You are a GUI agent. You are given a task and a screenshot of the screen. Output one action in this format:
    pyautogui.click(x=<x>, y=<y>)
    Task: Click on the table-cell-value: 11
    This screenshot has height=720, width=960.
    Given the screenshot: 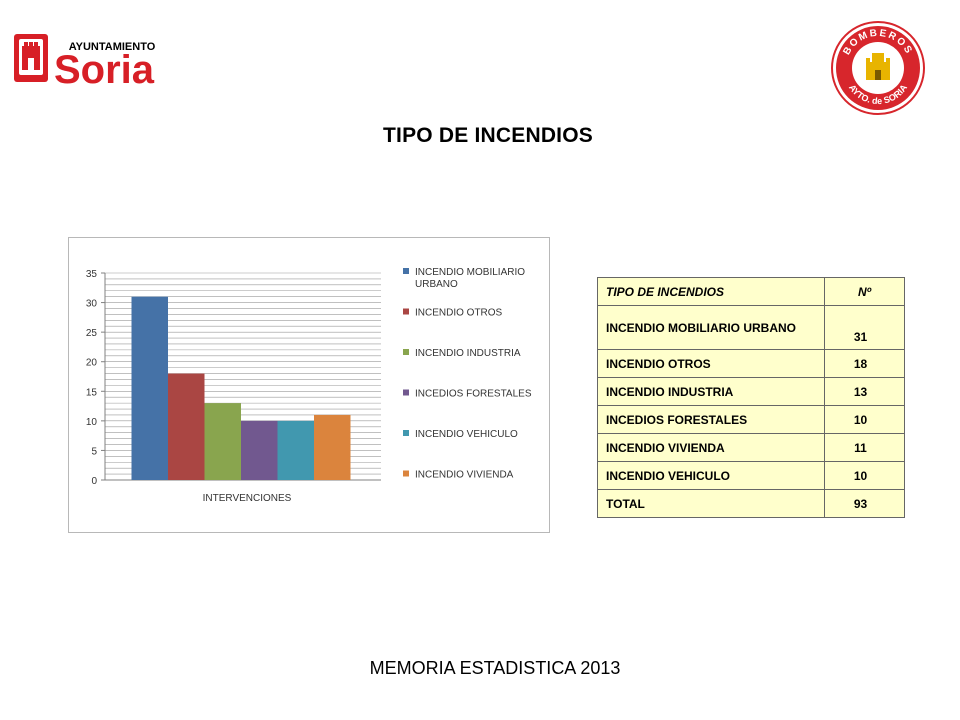 What is the action you would take?
    pyautogui.click(x=864, y=447)
    